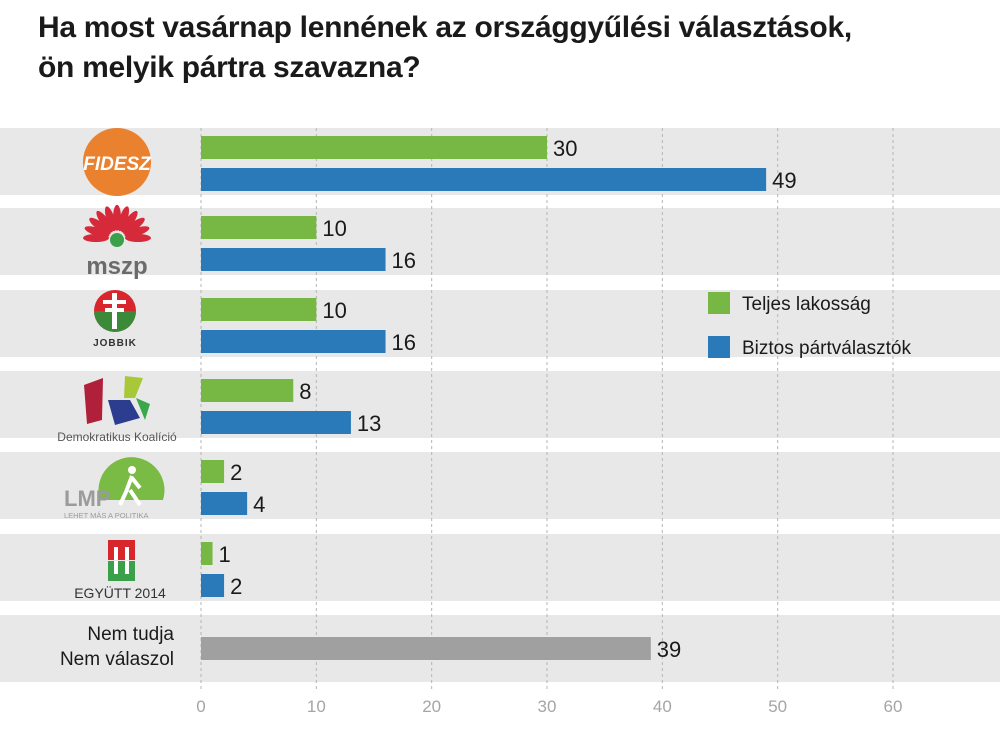  Describe the element at coordinates (426, 648) in the screenshot. I see `bar-series2-cat6` at that location.